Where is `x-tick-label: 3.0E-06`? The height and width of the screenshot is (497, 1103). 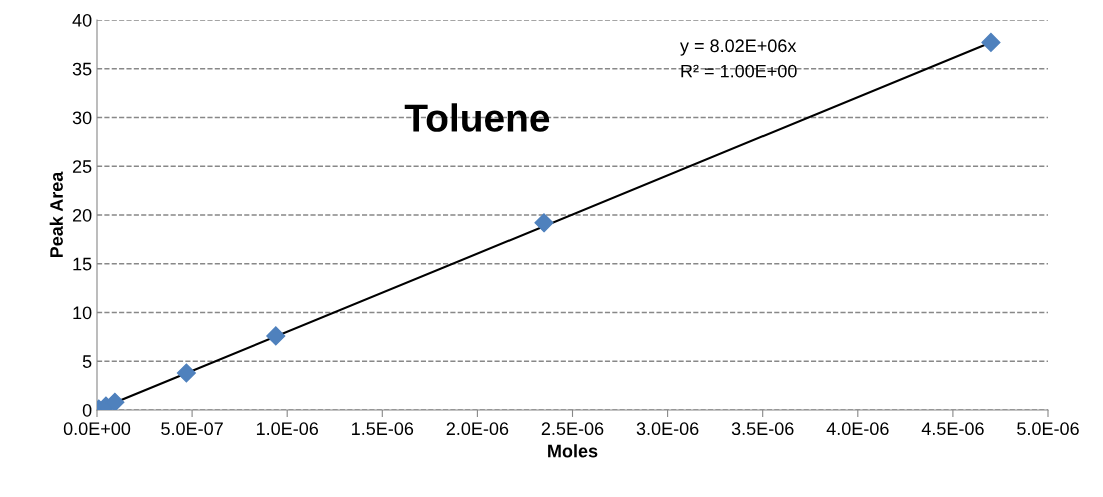
x-tick-label: 3.0E-06 is located at coordinates (667, 429).